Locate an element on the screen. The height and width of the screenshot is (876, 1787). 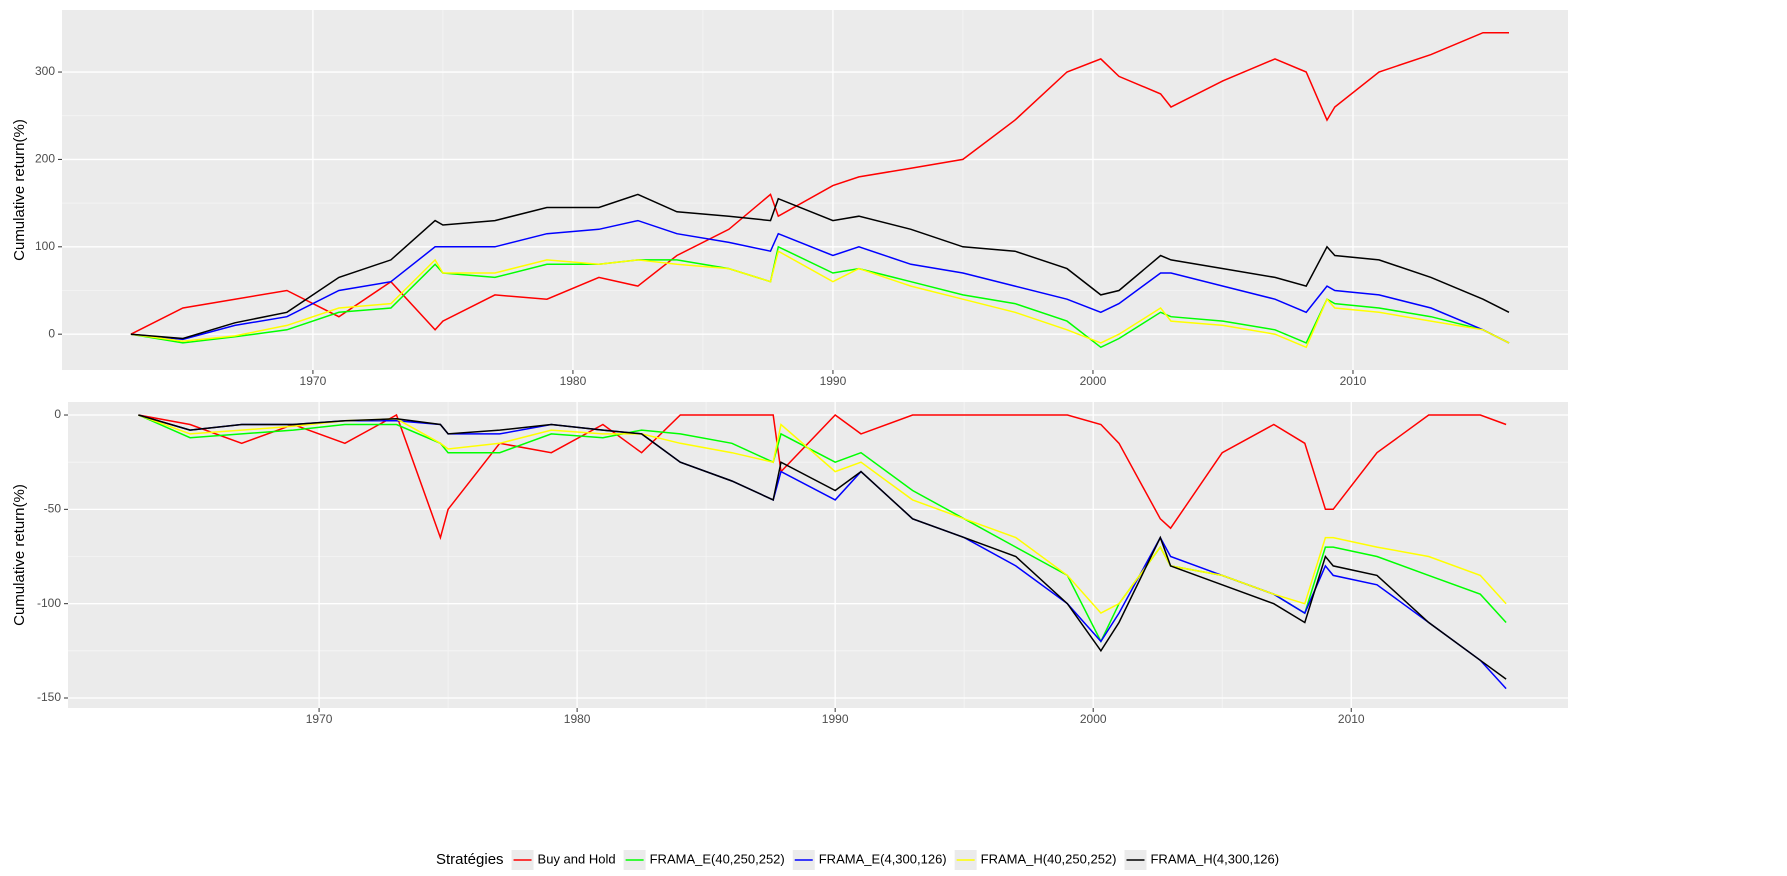
legend-title: Stratégies is located at coordinates (470, 859).